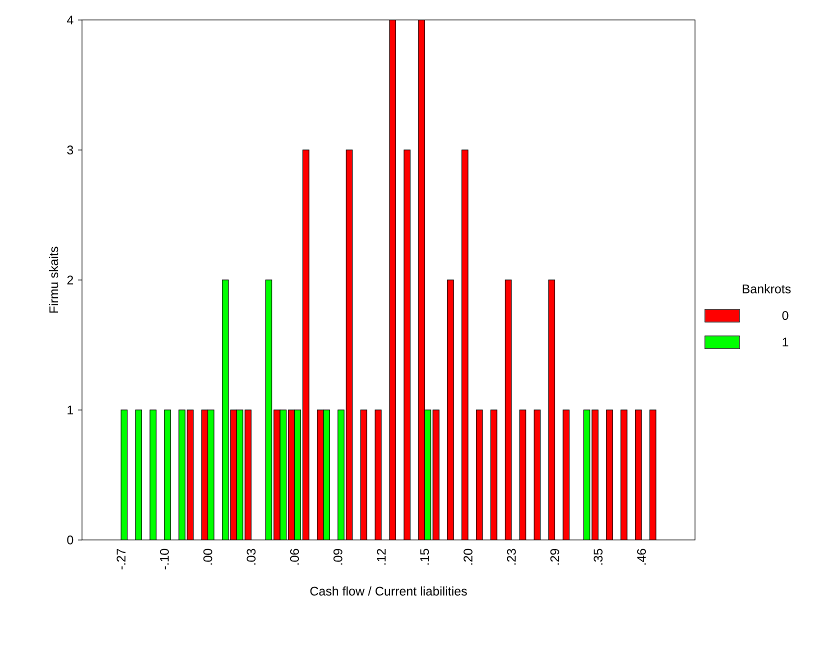 The width and height of the screenshot is (828, 663). Describe the element at coordinates (70, 280) in the screenshot. I see `y-tick-label: 2` at that location.